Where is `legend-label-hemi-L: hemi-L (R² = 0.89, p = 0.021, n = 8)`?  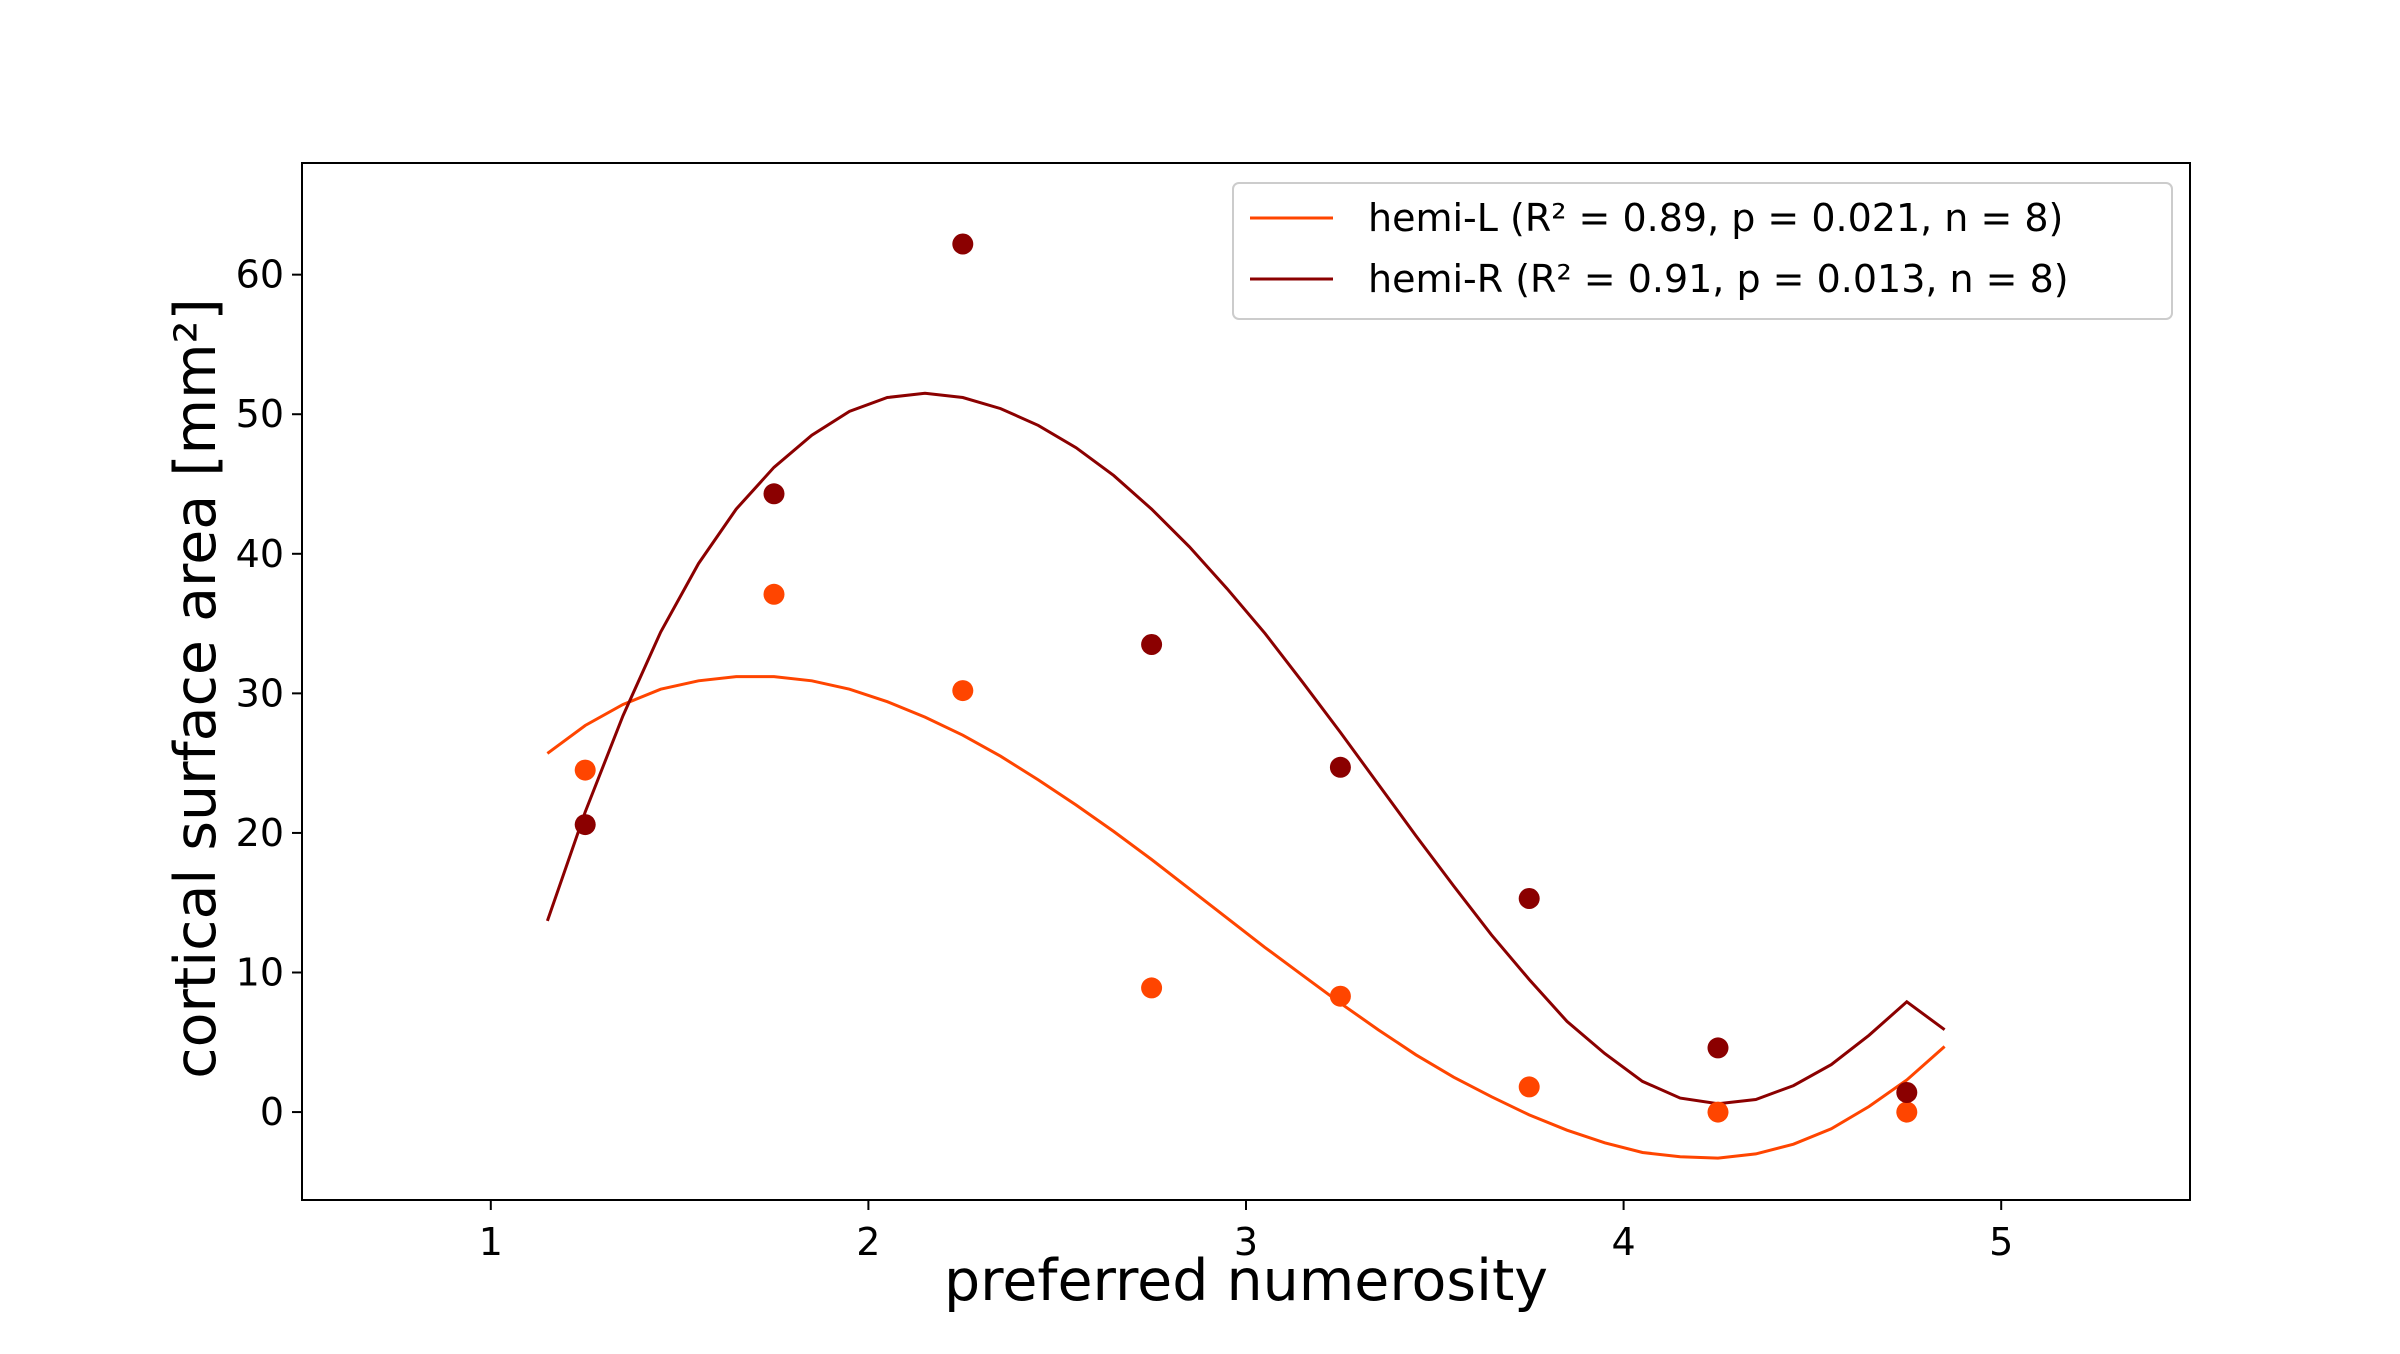
legend-label-hemi-L: hemi-L (R² = 0.89, p = 0.021, n = 8) is located at coordinates (1715, 218).